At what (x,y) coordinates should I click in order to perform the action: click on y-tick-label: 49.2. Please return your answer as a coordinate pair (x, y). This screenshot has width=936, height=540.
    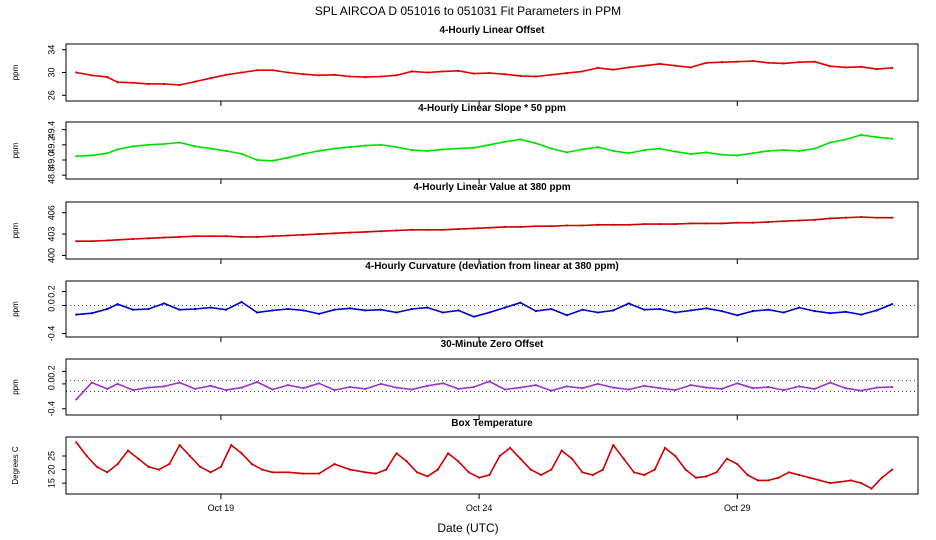
    Looking at the image, I should click on (51, 145).